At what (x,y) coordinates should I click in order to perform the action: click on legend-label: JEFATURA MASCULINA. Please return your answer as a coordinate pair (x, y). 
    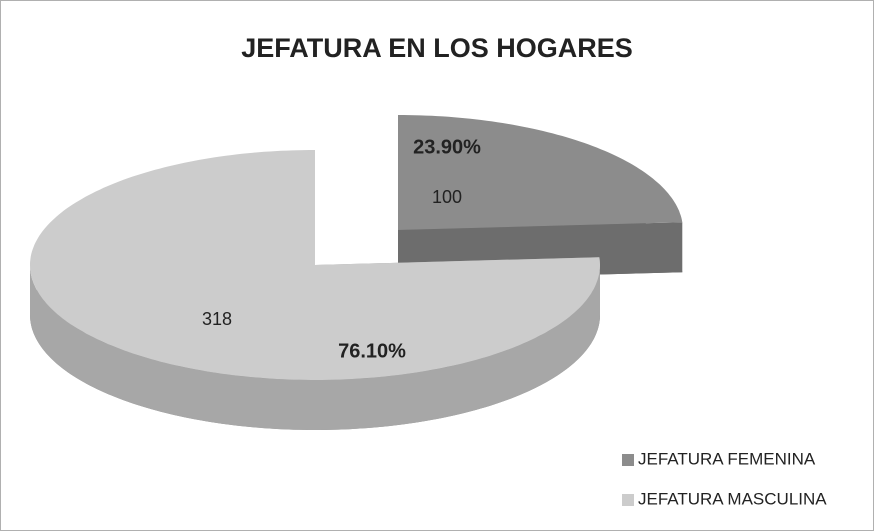
    Looking at the image, I should click on (732, 498).